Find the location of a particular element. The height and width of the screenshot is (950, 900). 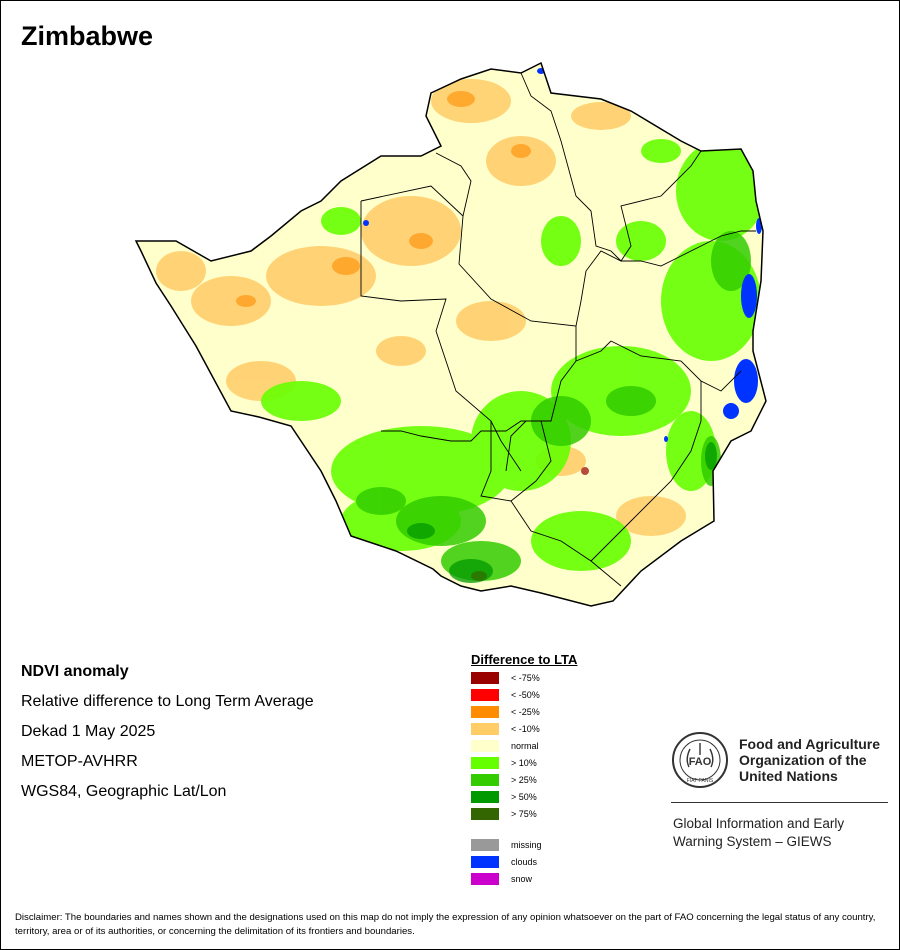

legend-item: normal is located at coordinates (571, 745).